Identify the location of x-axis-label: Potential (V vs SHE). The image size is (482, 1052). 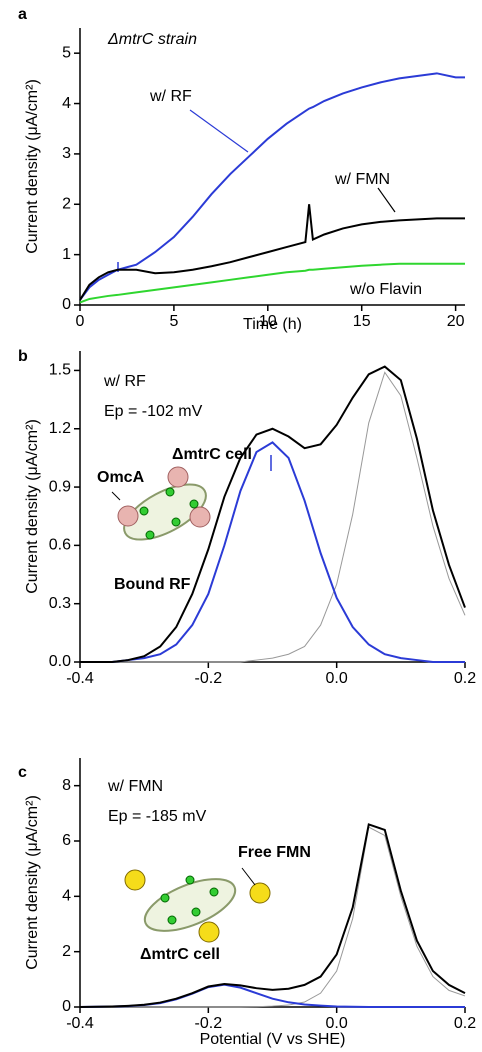
(273, 1039).